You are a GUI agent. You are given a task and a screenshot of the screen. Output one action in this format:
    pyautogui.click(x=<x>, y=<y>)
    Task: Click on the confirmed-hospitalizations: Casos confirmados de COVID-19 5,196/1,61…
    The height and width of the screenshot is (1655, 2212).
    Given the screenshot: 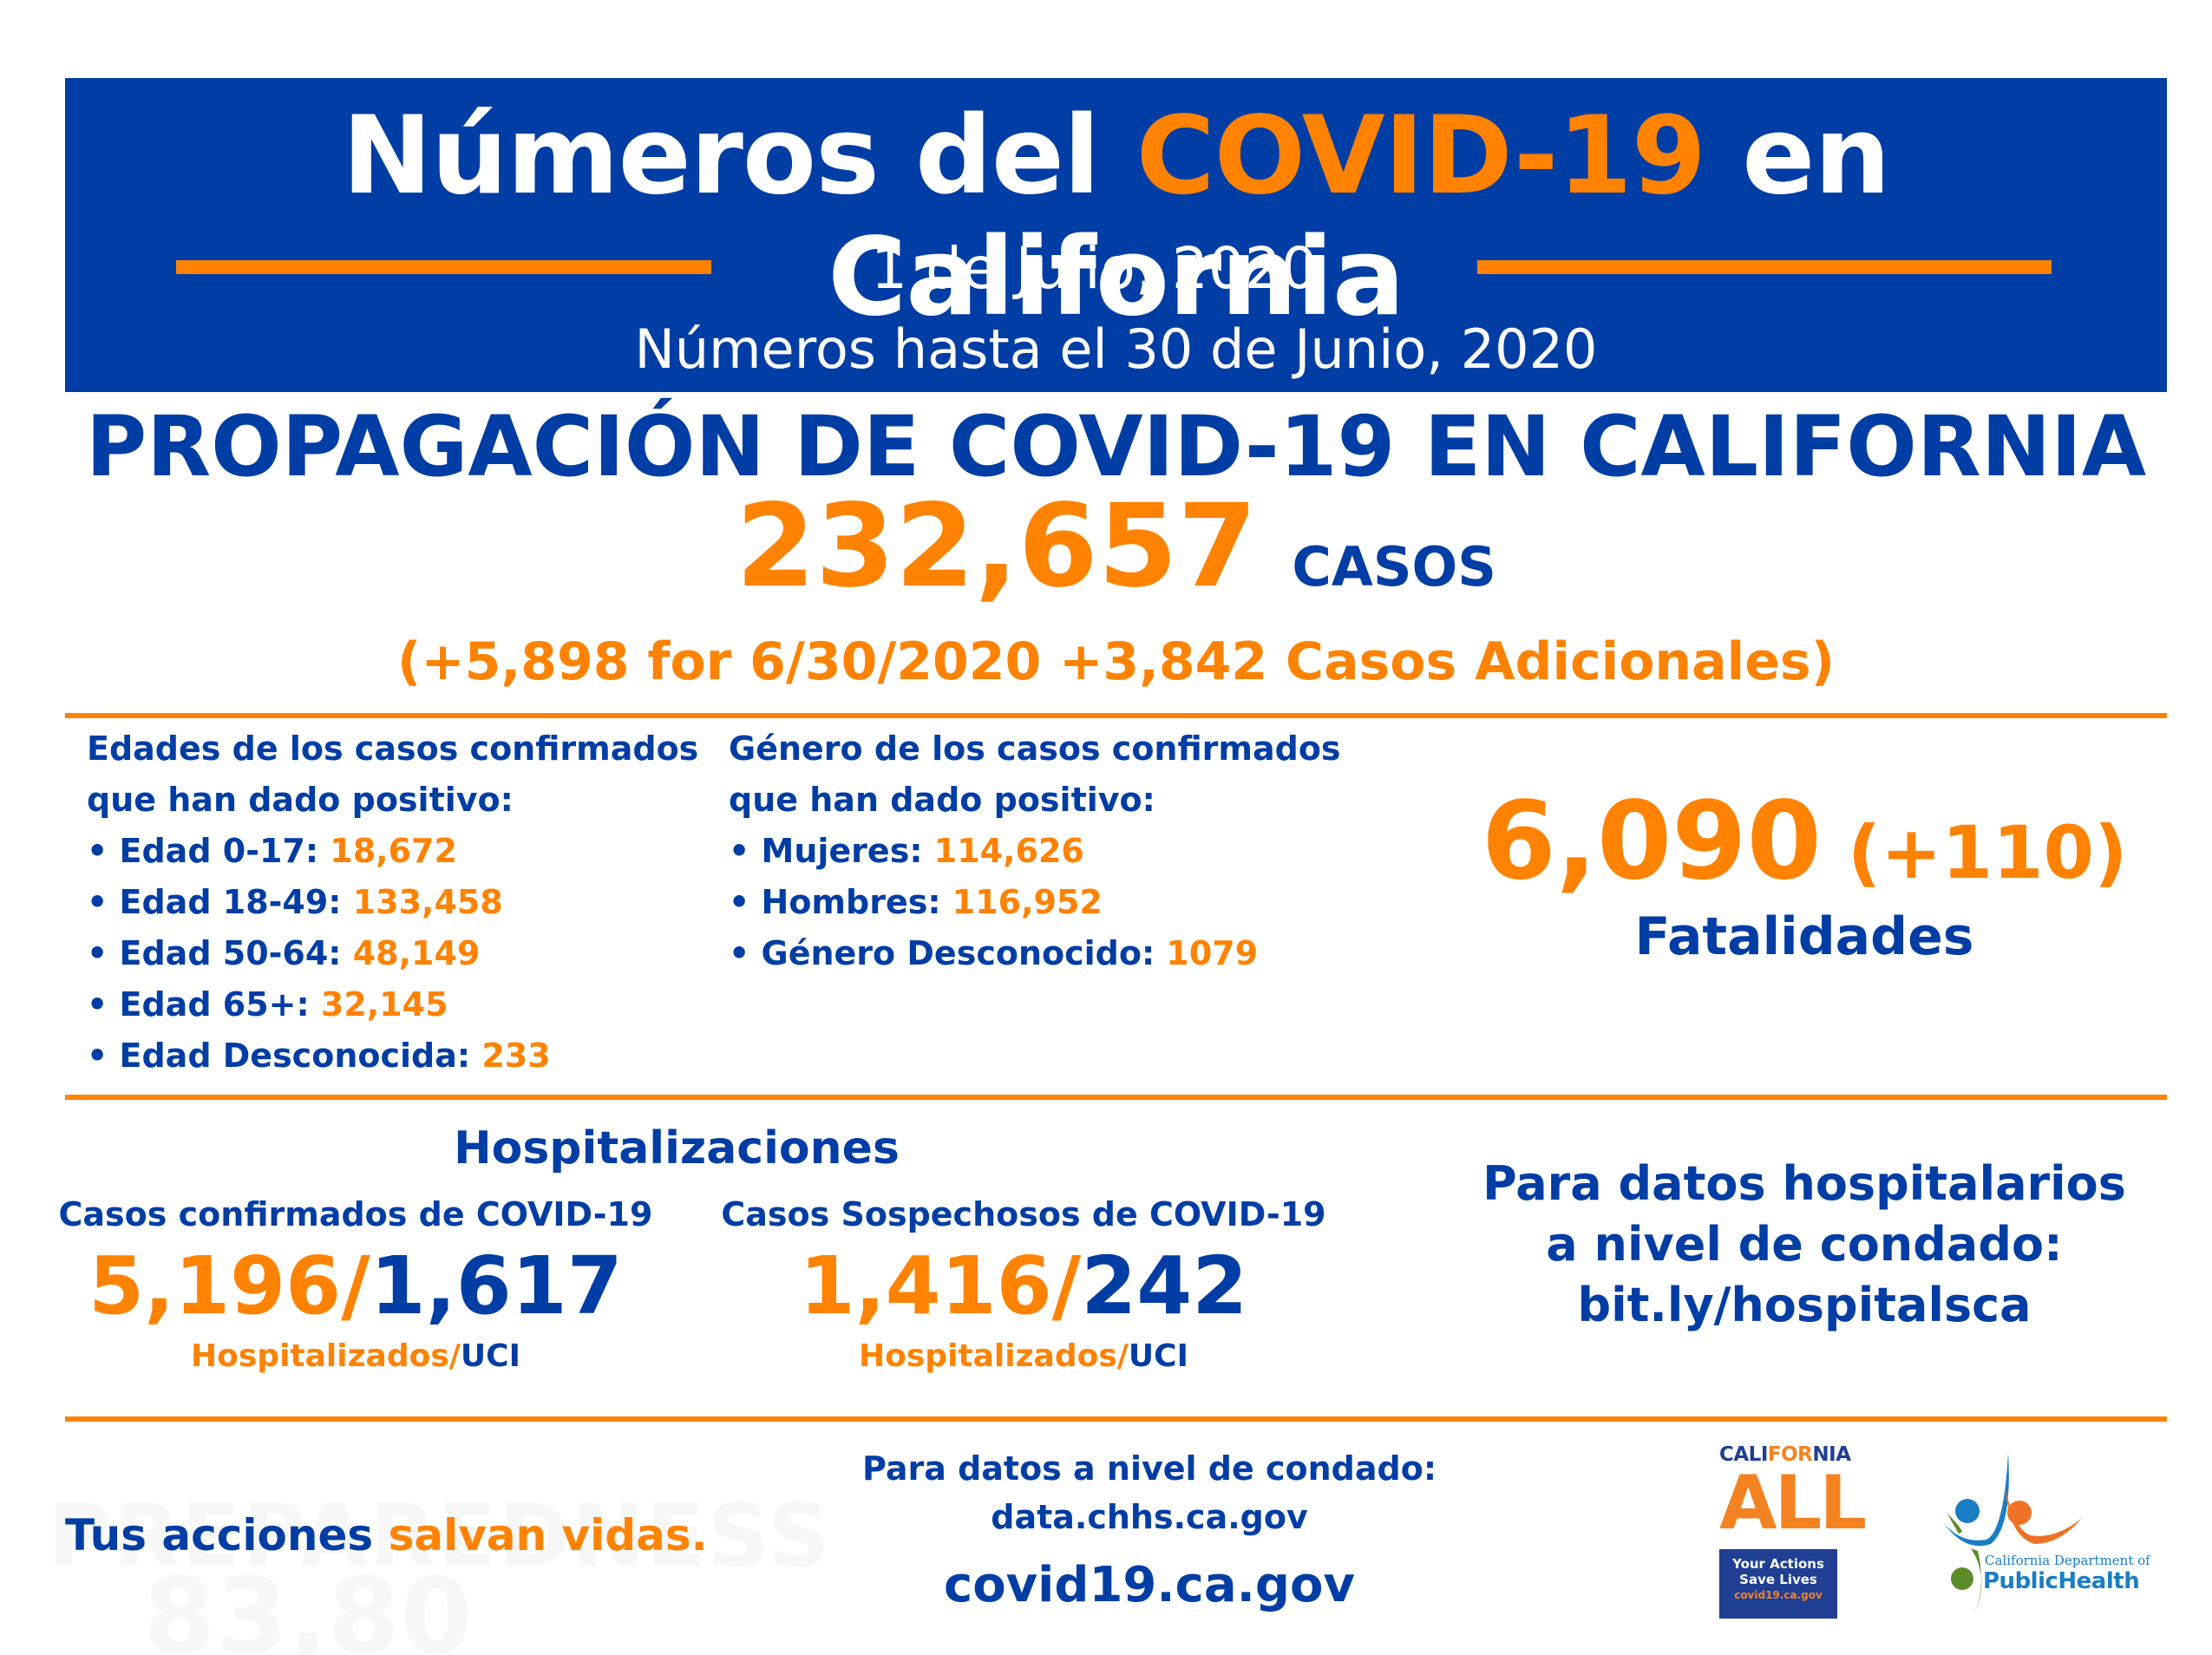 What is the action you would take?
    pyautogui.click(x=355, y=1284)
    